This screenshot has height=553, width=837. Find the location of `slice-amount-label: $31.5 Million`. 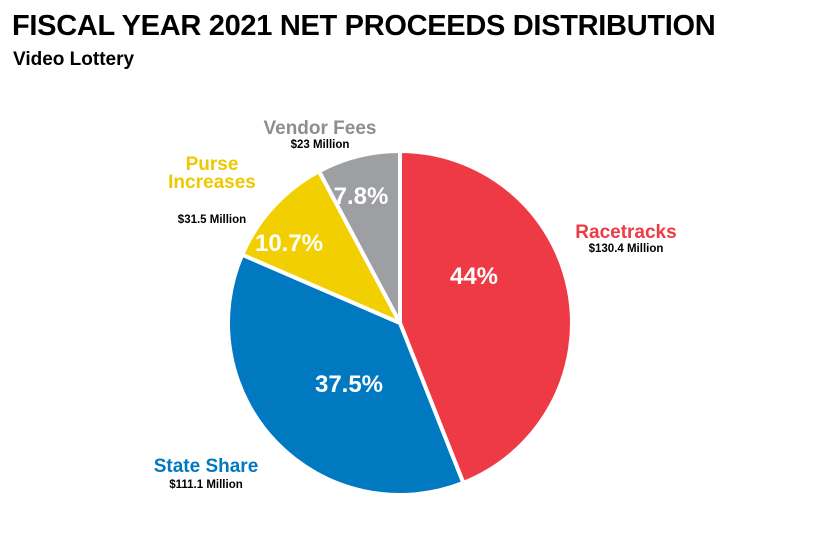

slice-amount-label: $31.5 Million is located at coordinates (212, 220).